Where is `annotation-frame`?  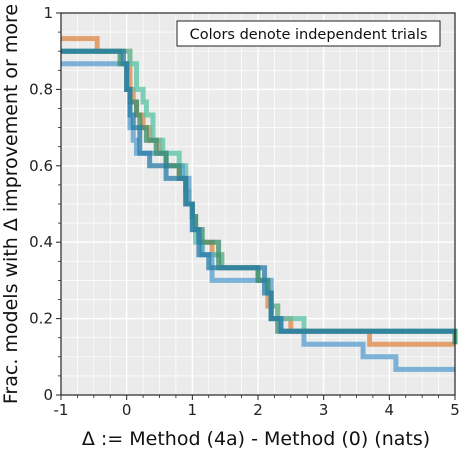 annotation-frame is located at coordinates (308, 33).